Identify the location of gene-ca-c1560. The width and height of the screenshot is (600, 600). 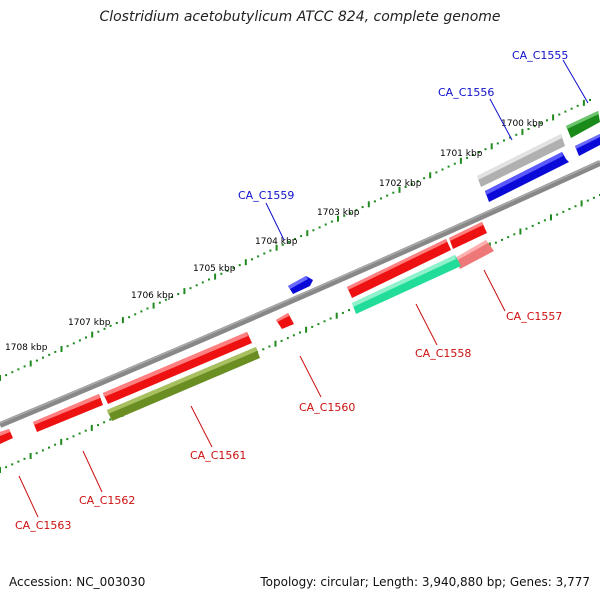
(285, 321).